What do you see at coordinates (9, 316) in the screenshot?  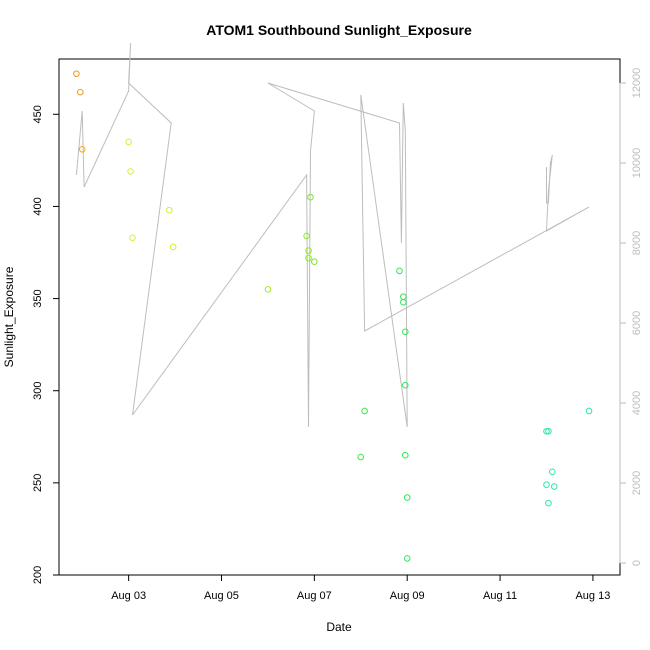 I see `y-axis-label: Sunlight_Exposure` at bounding box center [9, 316].